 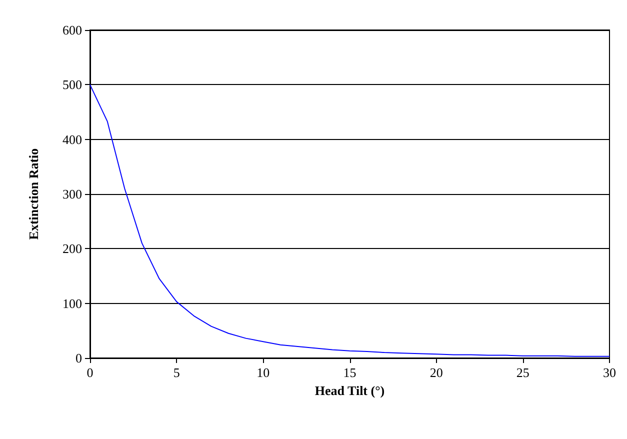 What do you see at coordinates (72, 84) in the screenshot?
I see `y-tick-label: 500` at bounding box center [72, 84].